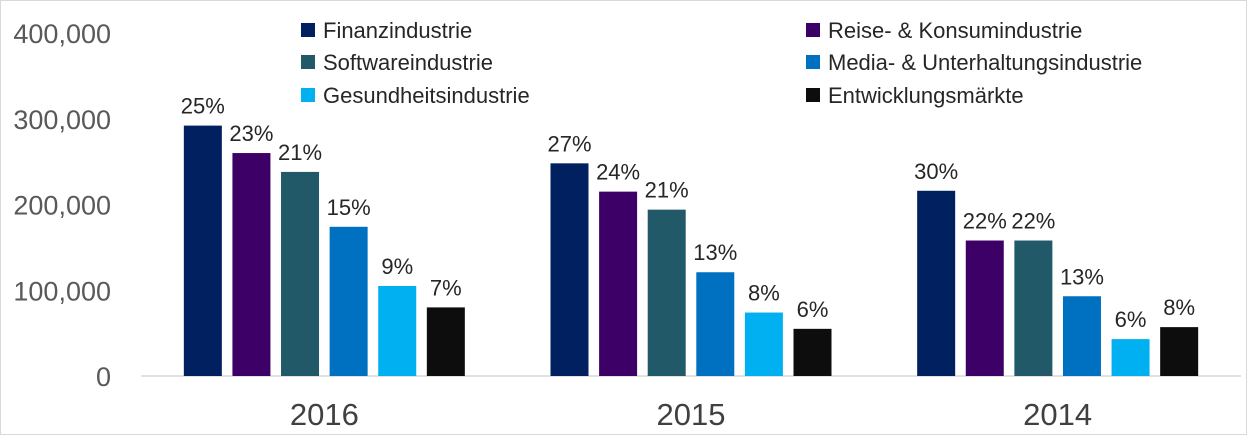  I want to click on y-tick-label: 0, so click(103, 377).